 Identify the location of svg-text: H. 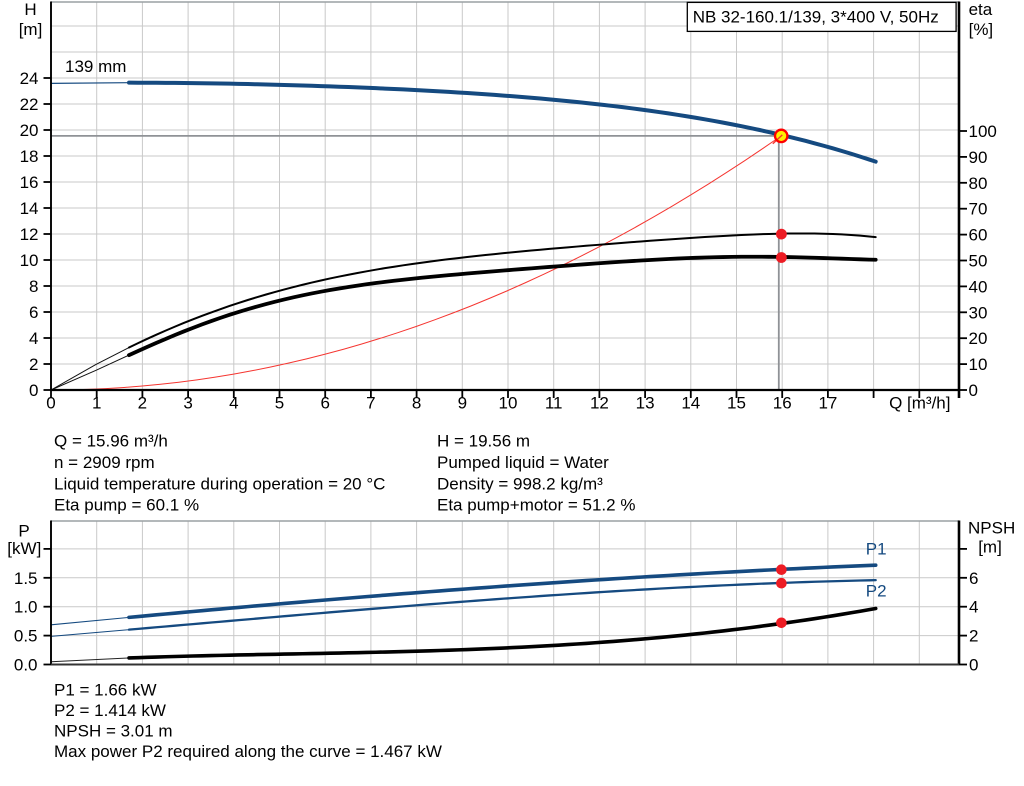
(30, 9).